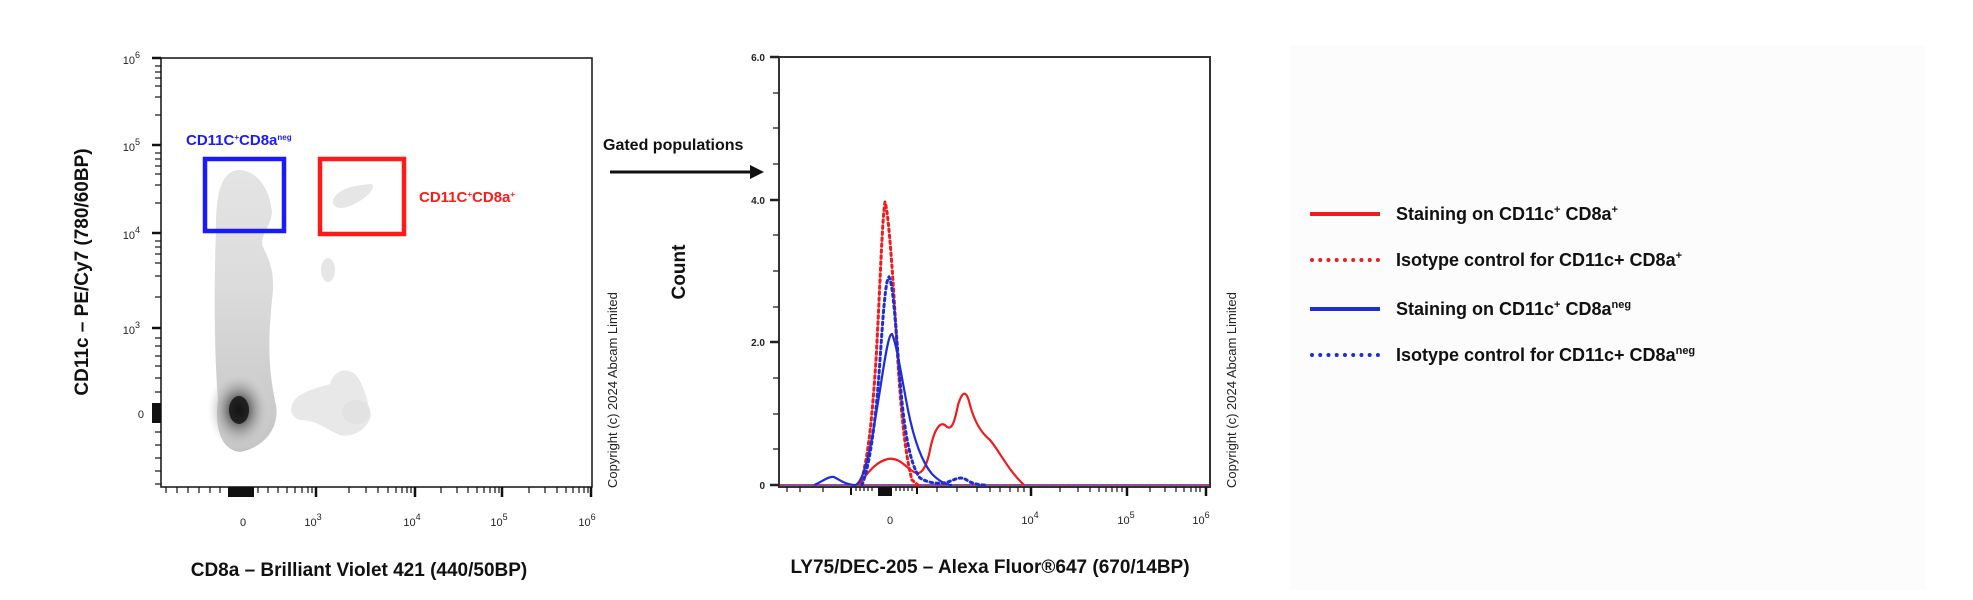 The height and width of the screenshot is (600, 1973). What do you see at coordinates (997, 491) in the screenshot?
I see `histogram-x-ticks` at bounding box center [997, 491].